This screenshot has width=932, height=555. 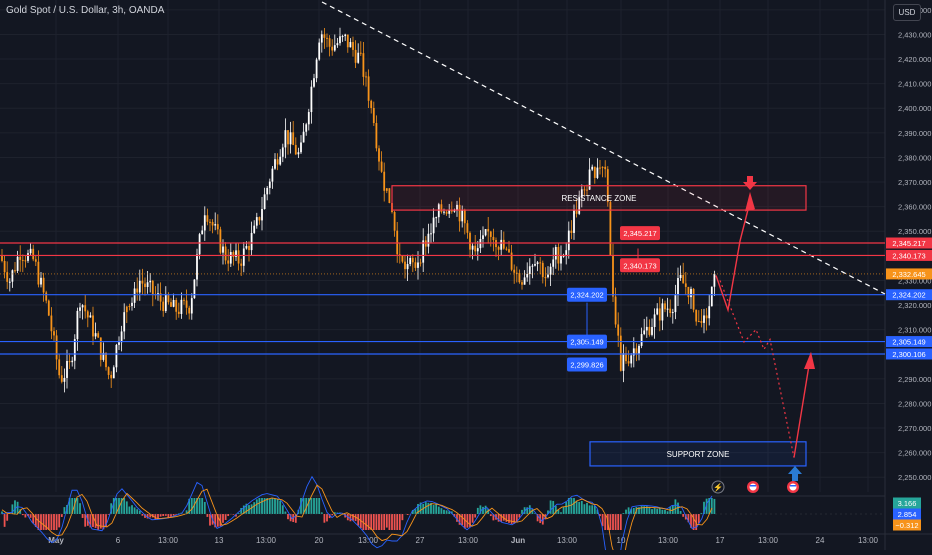 What do you see at coordinates (518, 540) in the screenshot?
I see `x-tick-label: Jun` at bounding box center [518, 540].